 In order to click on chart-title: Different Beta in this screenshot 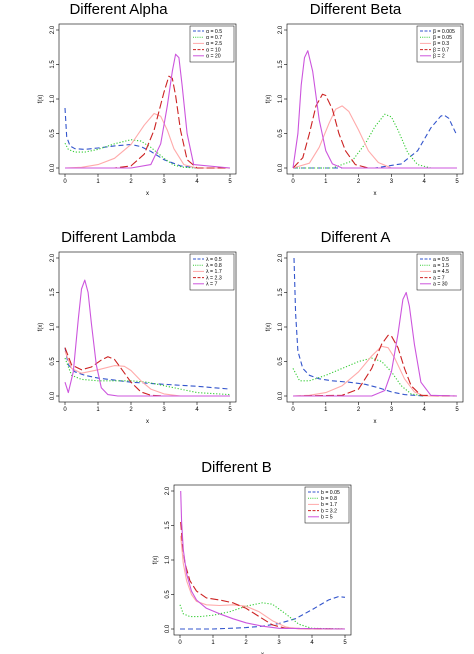, I will do `click(355, 9)`.